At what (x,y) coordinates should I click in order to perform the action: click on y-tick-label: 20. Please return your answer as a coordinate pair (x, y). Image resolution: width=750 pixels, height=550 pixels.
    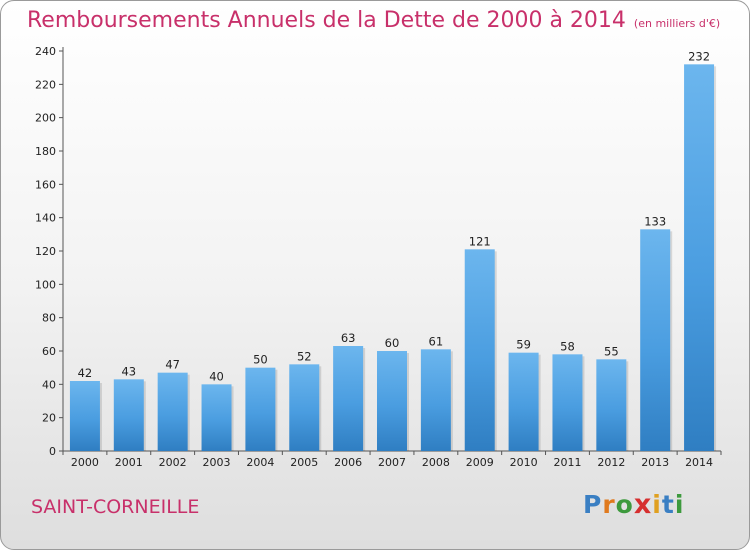
    Looking at the image, I should click on (49, 418).